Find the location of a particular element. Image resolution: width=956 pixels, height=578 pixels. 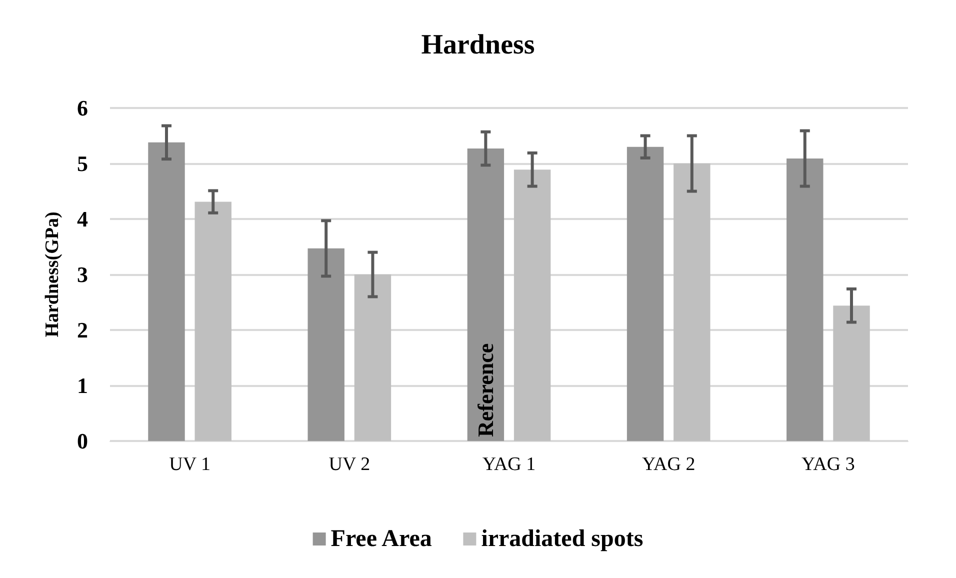

annotation: Reference is located at coordinates (485, 390).